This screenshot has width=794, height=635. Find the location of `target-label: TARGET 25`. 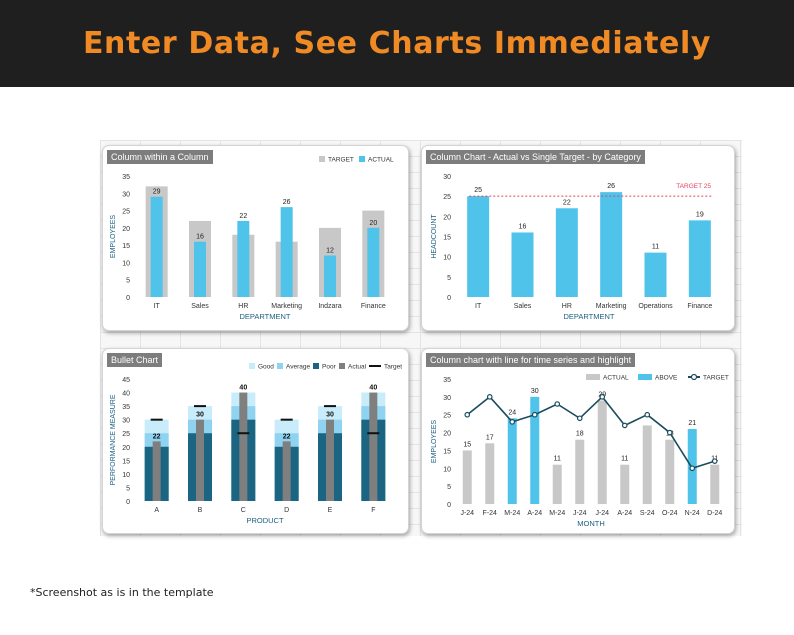

target-label: TARGET 25 is located at coordinates (693, 186).